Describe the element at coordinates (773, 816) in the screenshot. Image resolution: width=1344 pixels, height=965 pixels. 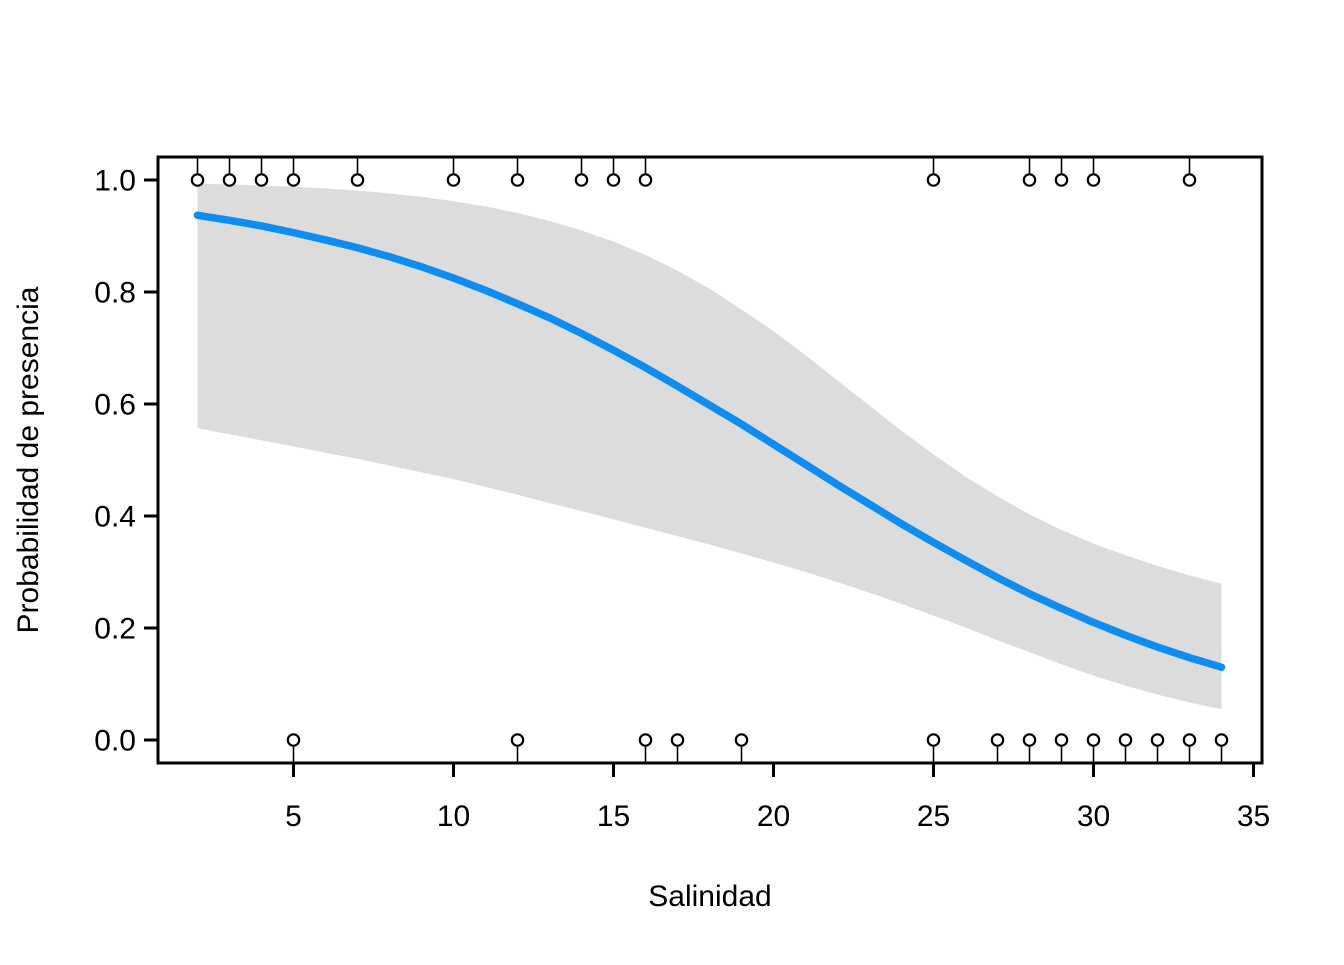
I see `x-tick-label: 20` at that location.